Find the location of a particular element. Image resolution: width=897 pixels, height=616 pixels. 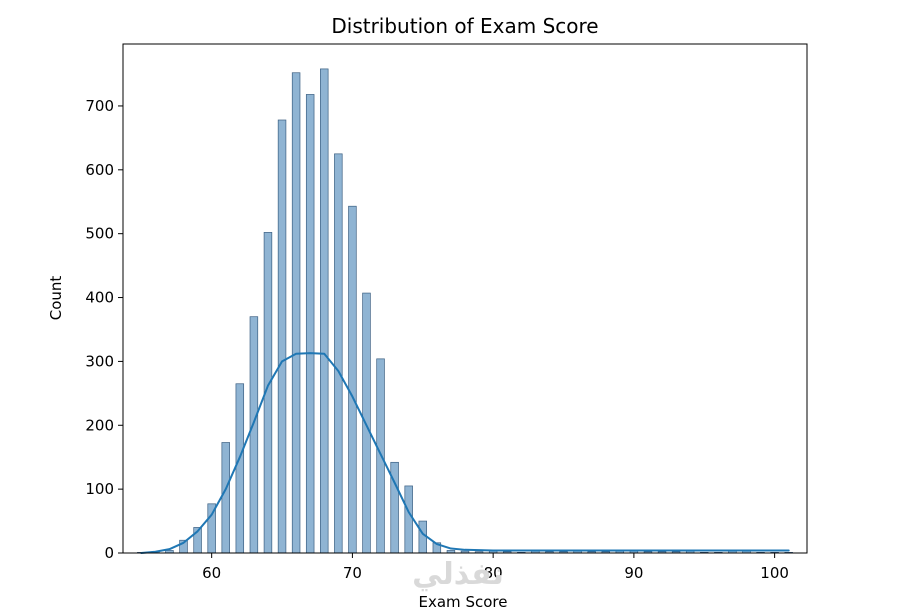

x-tick-label: 60 is located at coordinates (211, 573).